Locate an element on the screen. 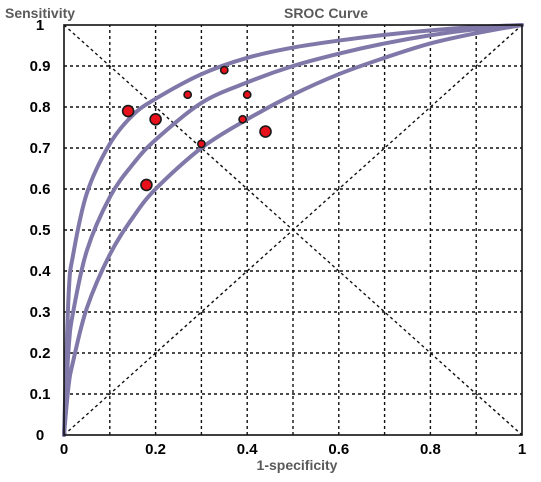 This screenshot has height=482, width=541. y-tick-label: 0.6 is located at coordinates (40, 189).